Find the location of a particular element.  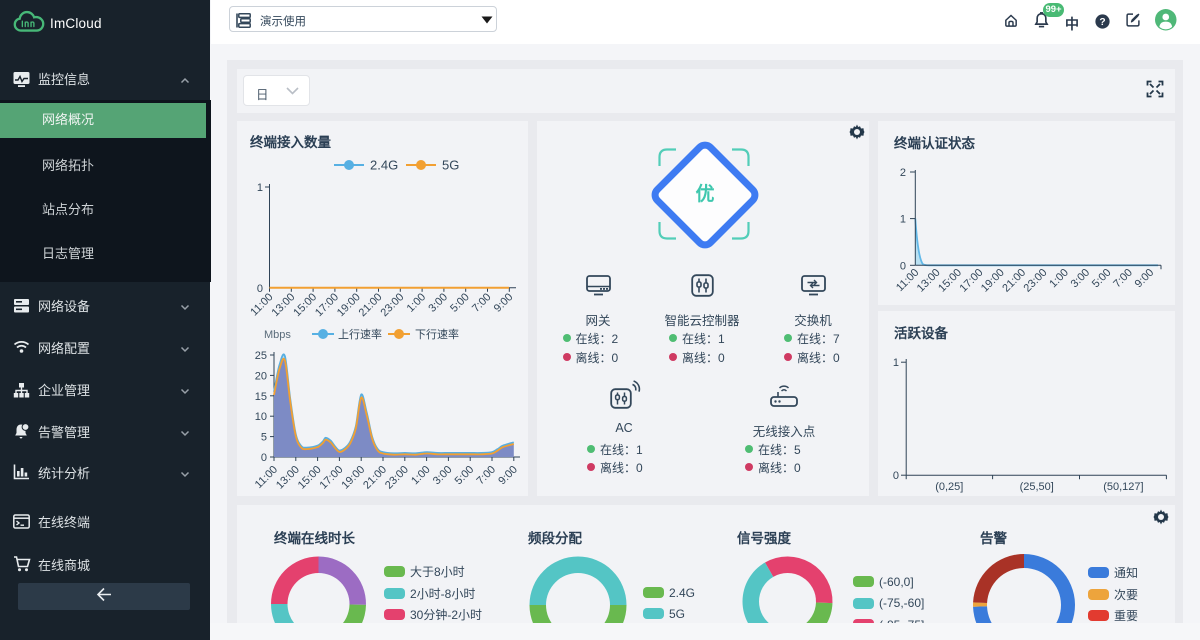

svg-text: 上行速率 is located at coordinates (360, 334).